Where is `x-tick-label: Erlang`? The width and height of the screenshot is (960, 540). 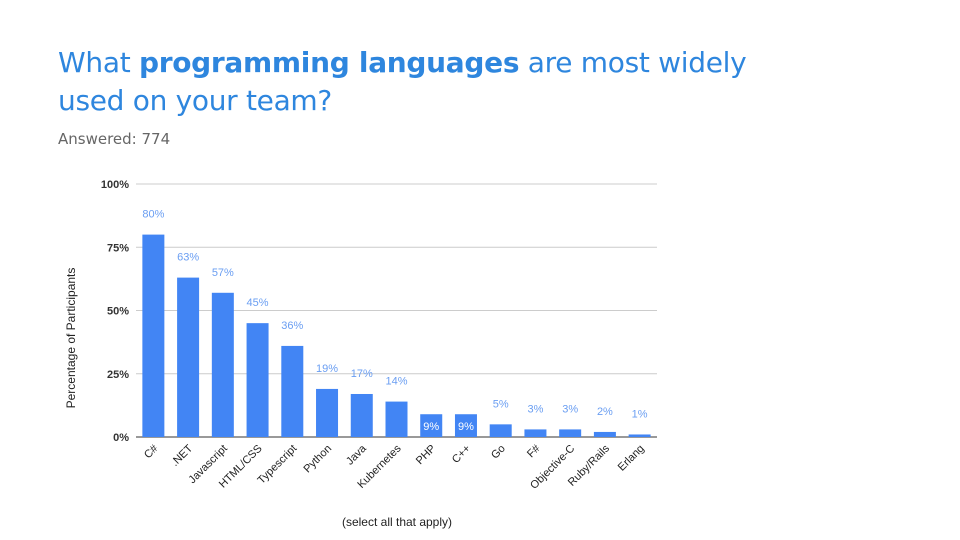
x-tick-label: Erlang is located at coordinates (631, 458).